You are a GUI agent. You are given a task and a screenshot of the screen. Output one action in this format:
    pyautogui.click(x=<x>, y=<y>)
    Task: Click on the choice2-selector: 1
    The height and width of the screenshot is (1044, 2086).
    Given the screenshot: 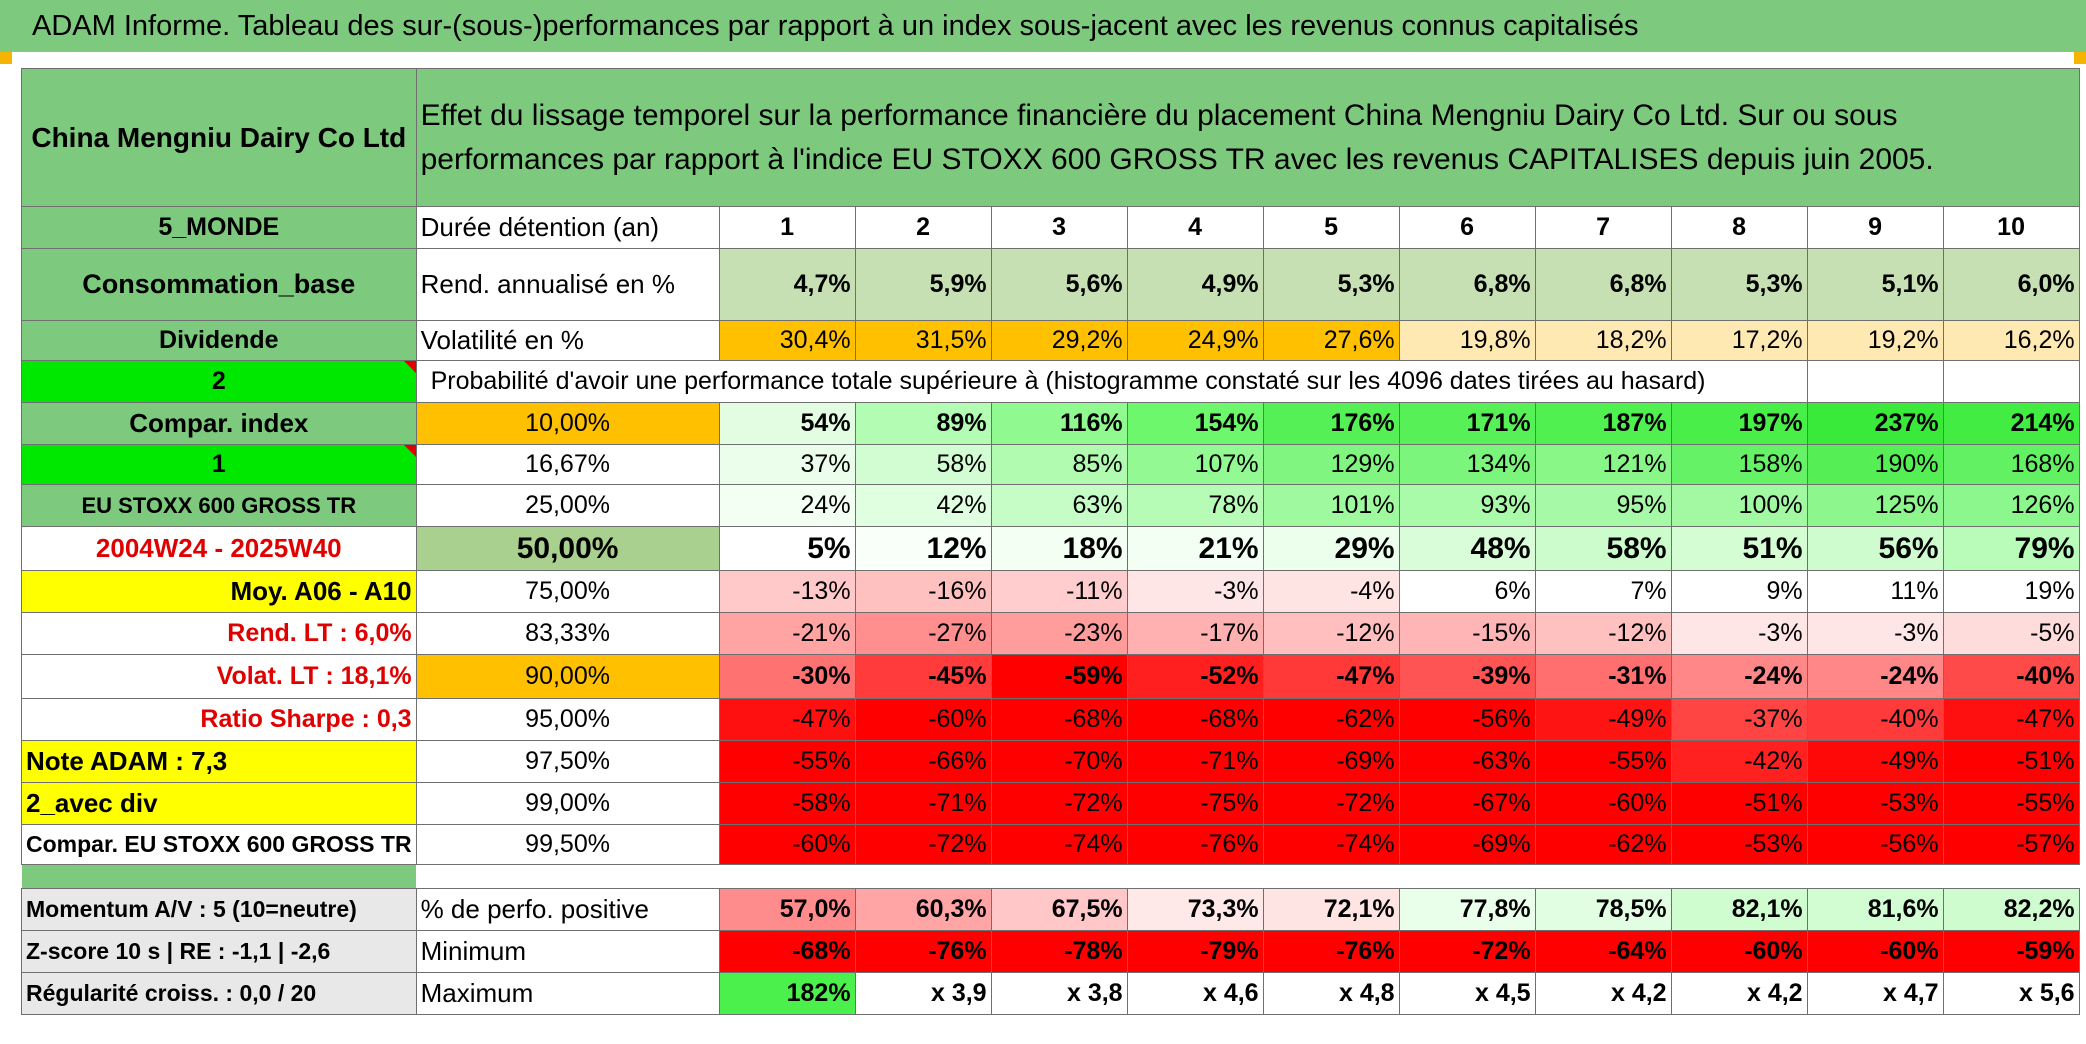 What is the action you would take?
    pyautogui.click(x=219, y=464)
    